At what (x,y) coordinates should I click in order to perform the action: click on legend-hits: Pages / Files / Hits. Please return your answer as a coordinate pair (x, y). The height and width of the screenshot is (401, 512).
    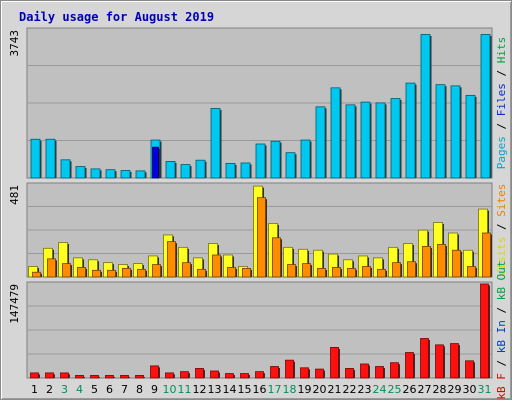
    Looking at the image, I should click on (501, 103).